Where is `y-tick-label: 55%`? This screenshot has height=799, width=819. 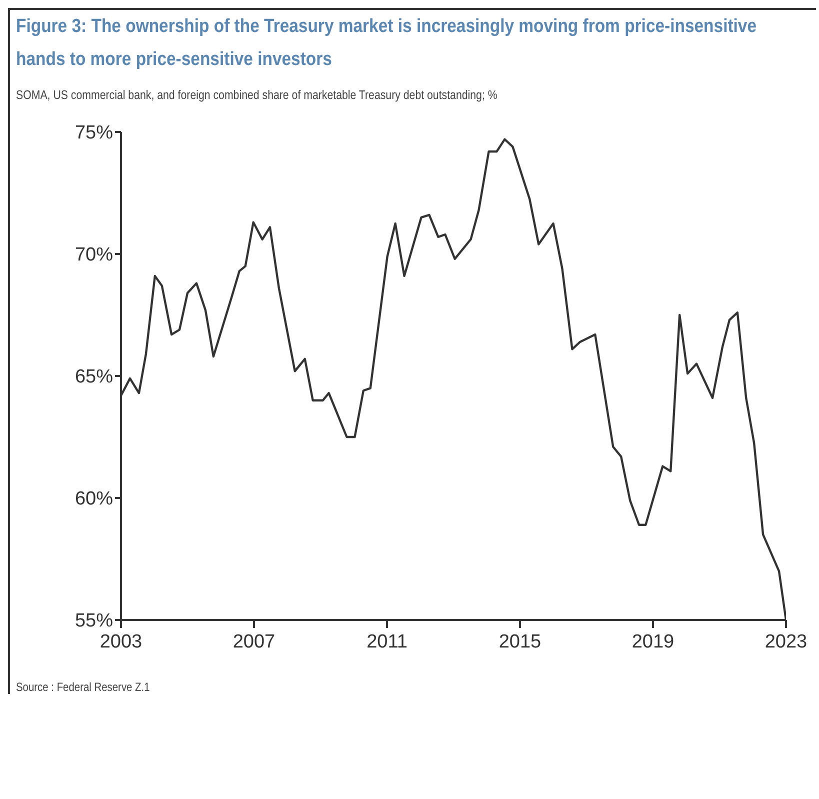
y-tick-label: 55% is located at coordinates (94, 621).